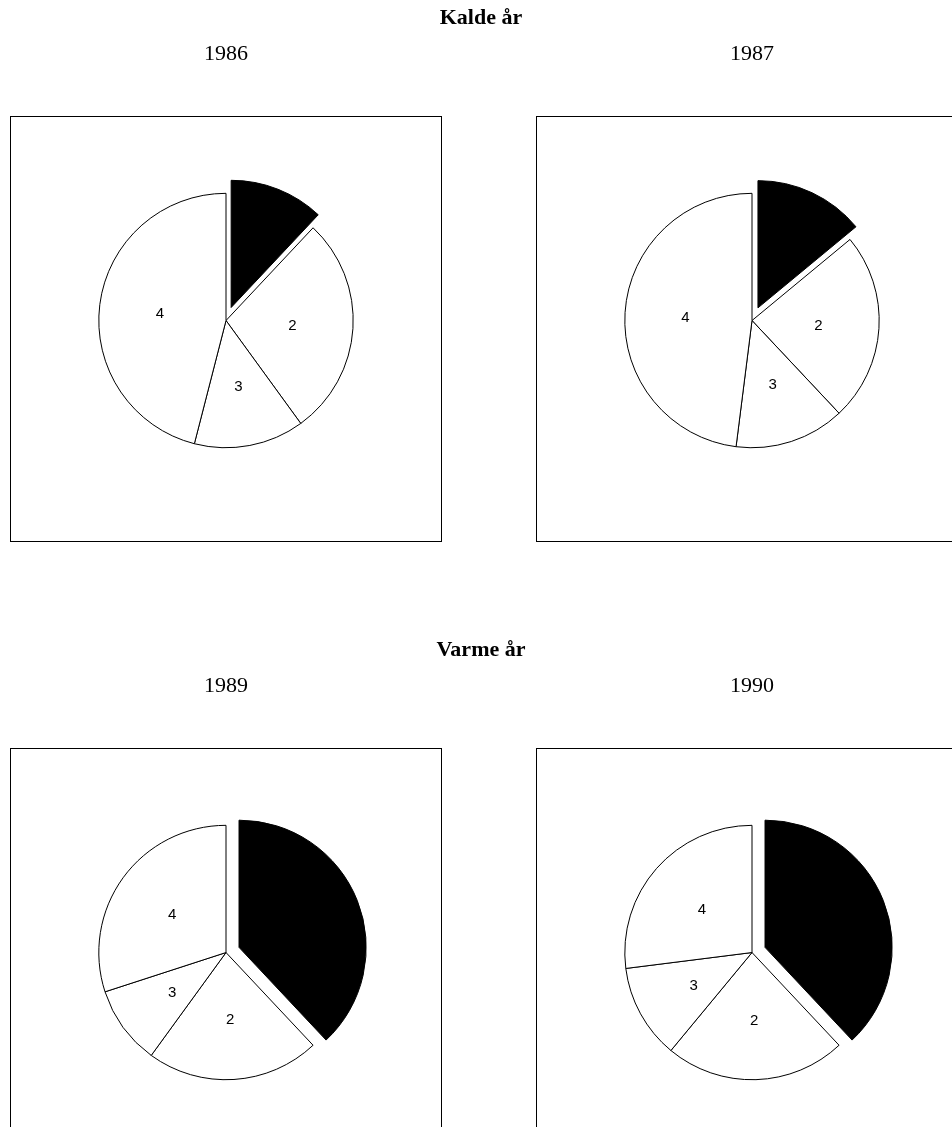 The height and width of the screenshot is (1127, 952). I want to click on chart-title: 1986, so click(226, 53).